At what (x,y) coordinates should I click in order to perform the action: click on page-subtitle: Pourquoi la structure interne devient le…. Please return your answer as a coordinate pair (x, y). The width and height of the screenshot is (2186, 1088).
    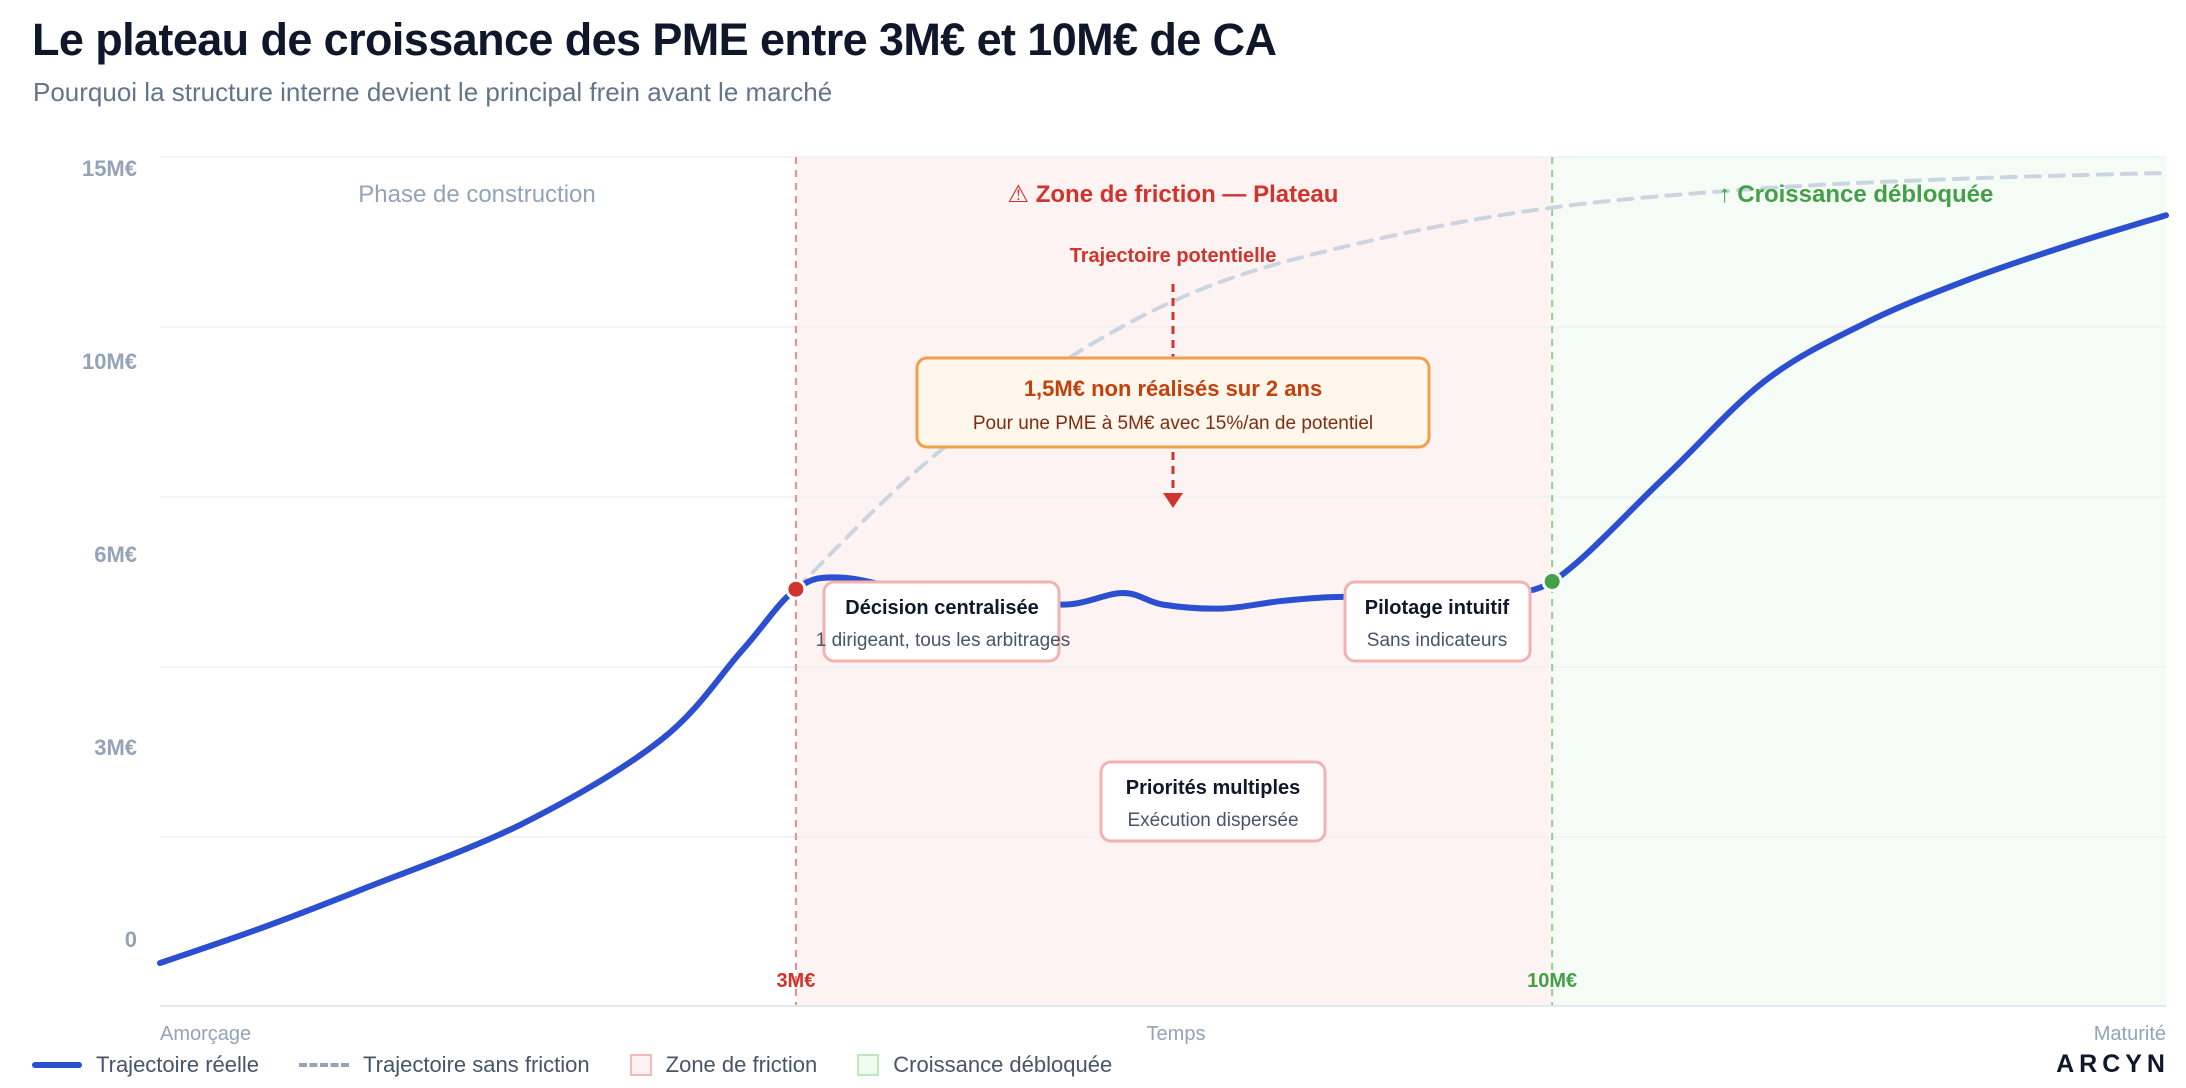
    Looking at the image, I should click on (433, 92).